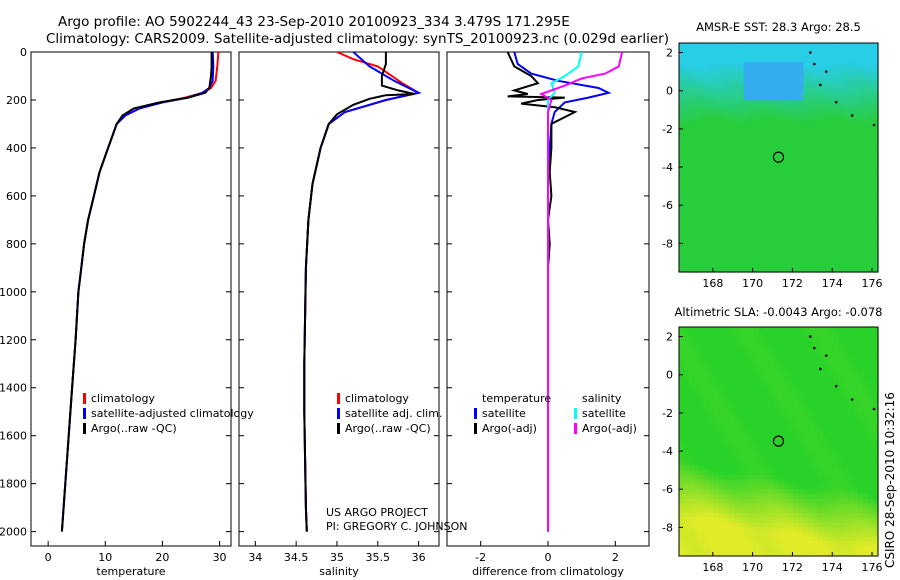 This screenshot has width=900, height=580. I want to click on legend-swatch, so click(338, 428).